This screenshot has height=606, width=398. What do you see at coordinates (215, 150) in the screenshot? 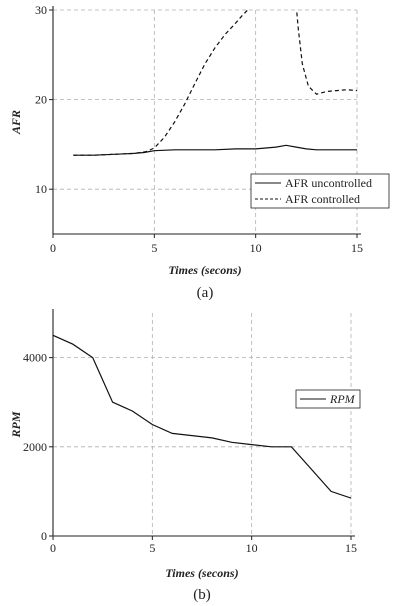
I see `series-line-afr-uncontrolled` at bounding box center [215, 150].